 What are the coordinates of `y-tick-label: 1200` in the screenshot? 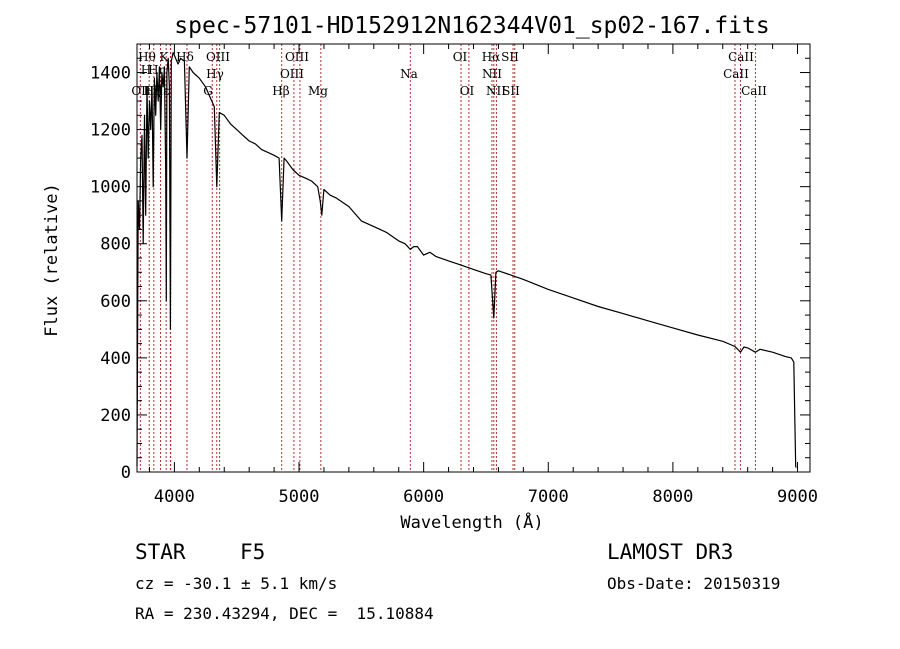 It's located at (110, 131).